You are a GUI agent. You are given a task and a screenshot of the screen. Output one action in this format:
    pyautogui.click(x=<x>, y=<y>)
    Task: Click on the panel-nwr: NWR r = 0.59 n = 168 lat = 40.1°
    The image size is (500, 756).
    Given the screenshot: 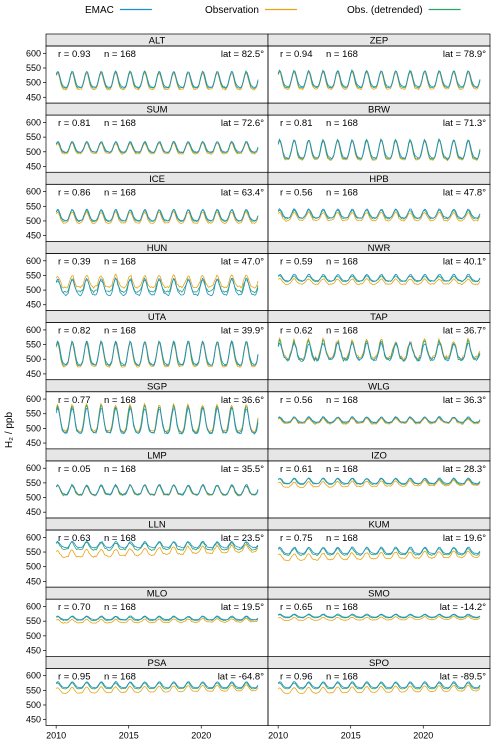 What is the action you would take?
    pyautogui.click(x=379, y=276)
    